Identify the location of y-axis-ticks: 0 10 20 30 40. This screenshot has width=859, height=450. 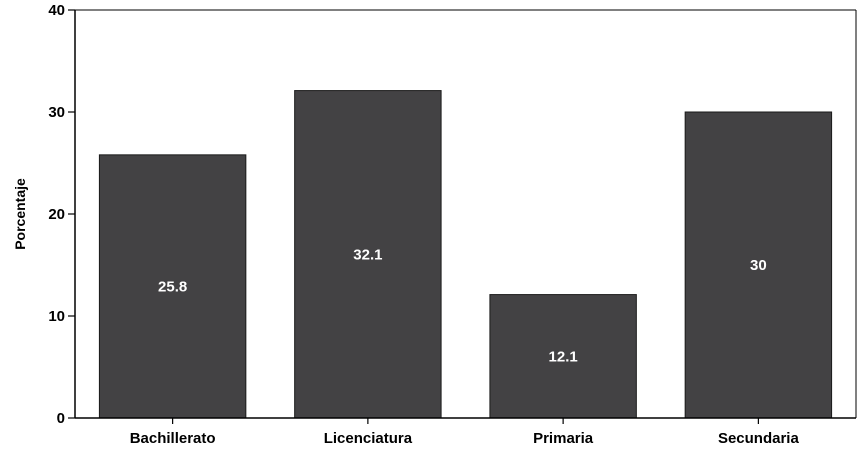
(61, 214).